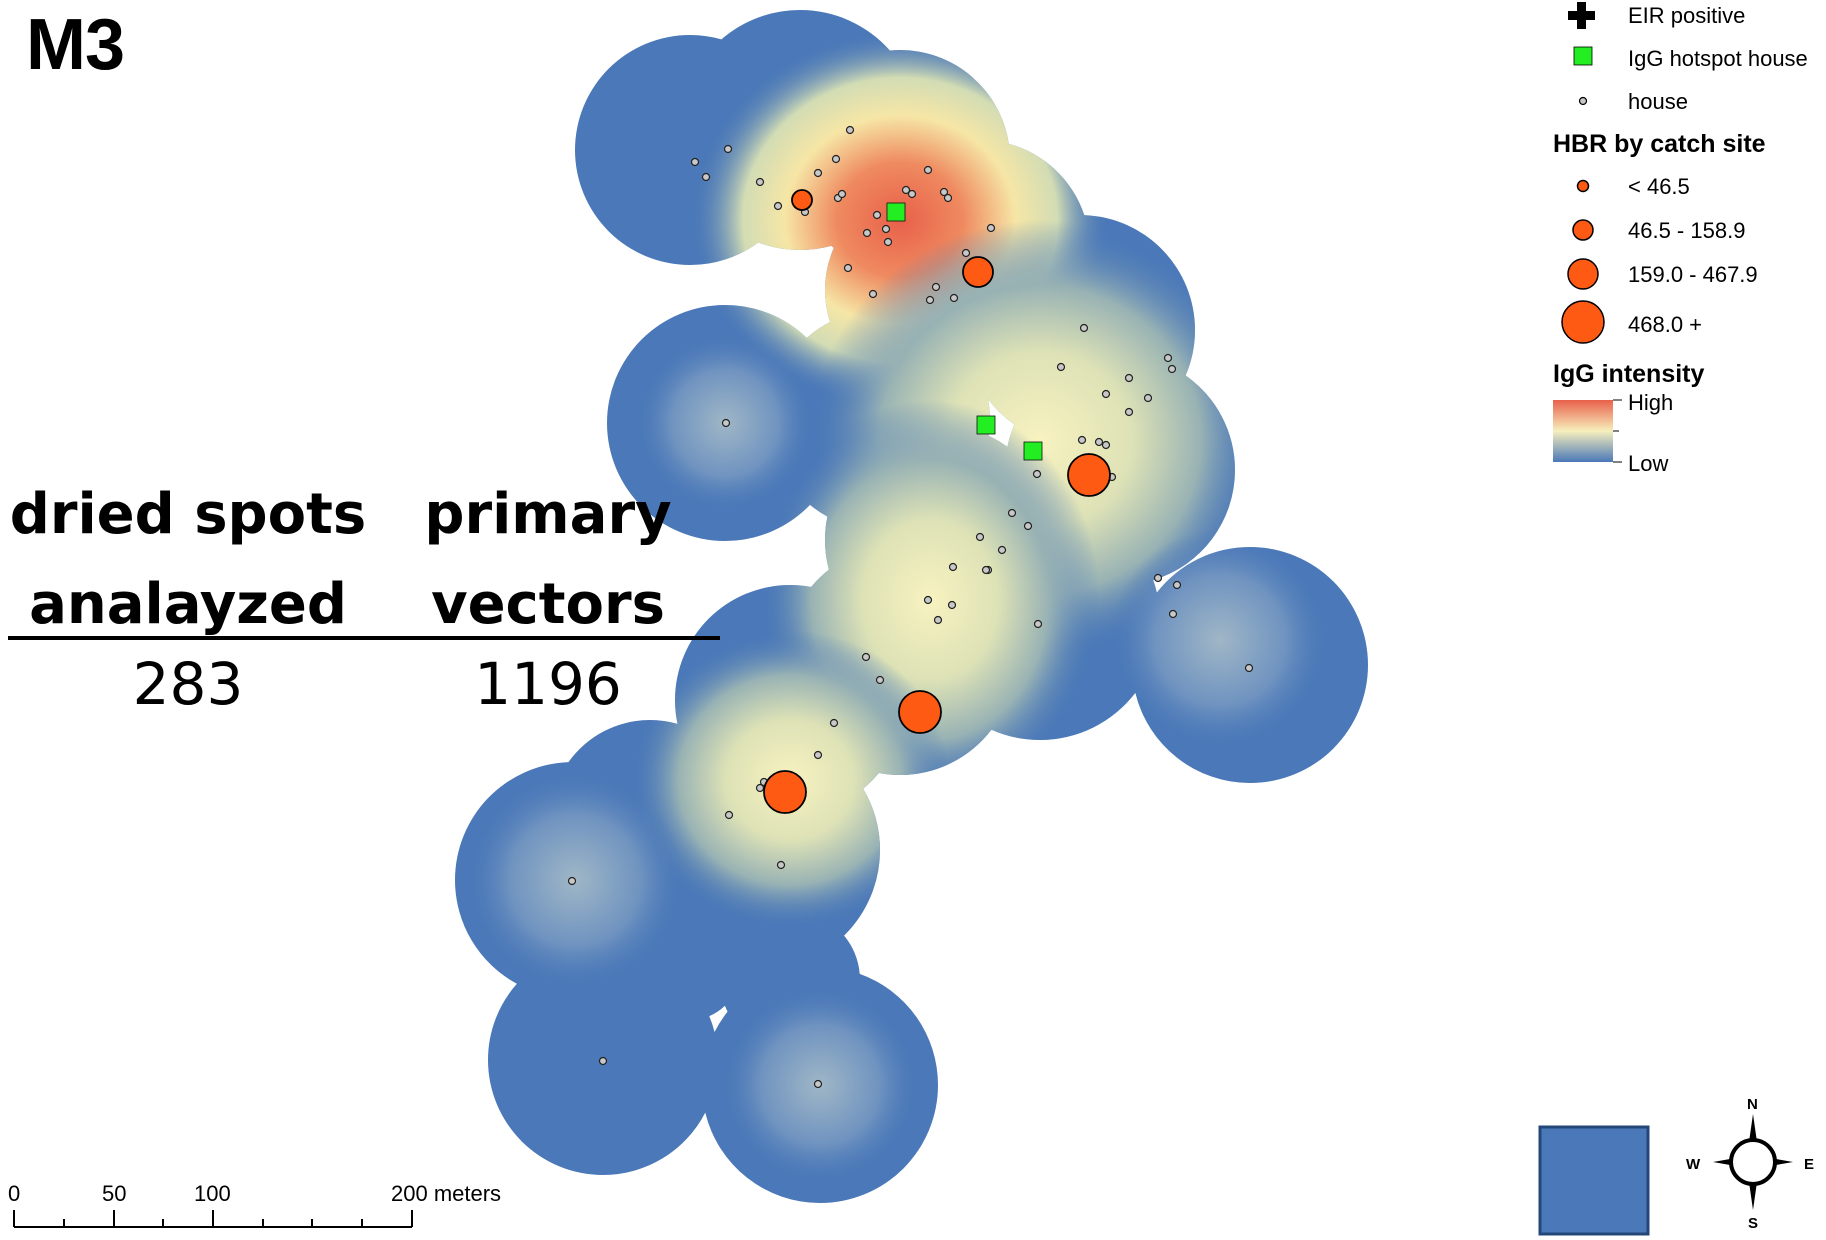 This screenshot has height=1240, width=1826. I want to click on north-arrow-icon, so click(1753, 1162).